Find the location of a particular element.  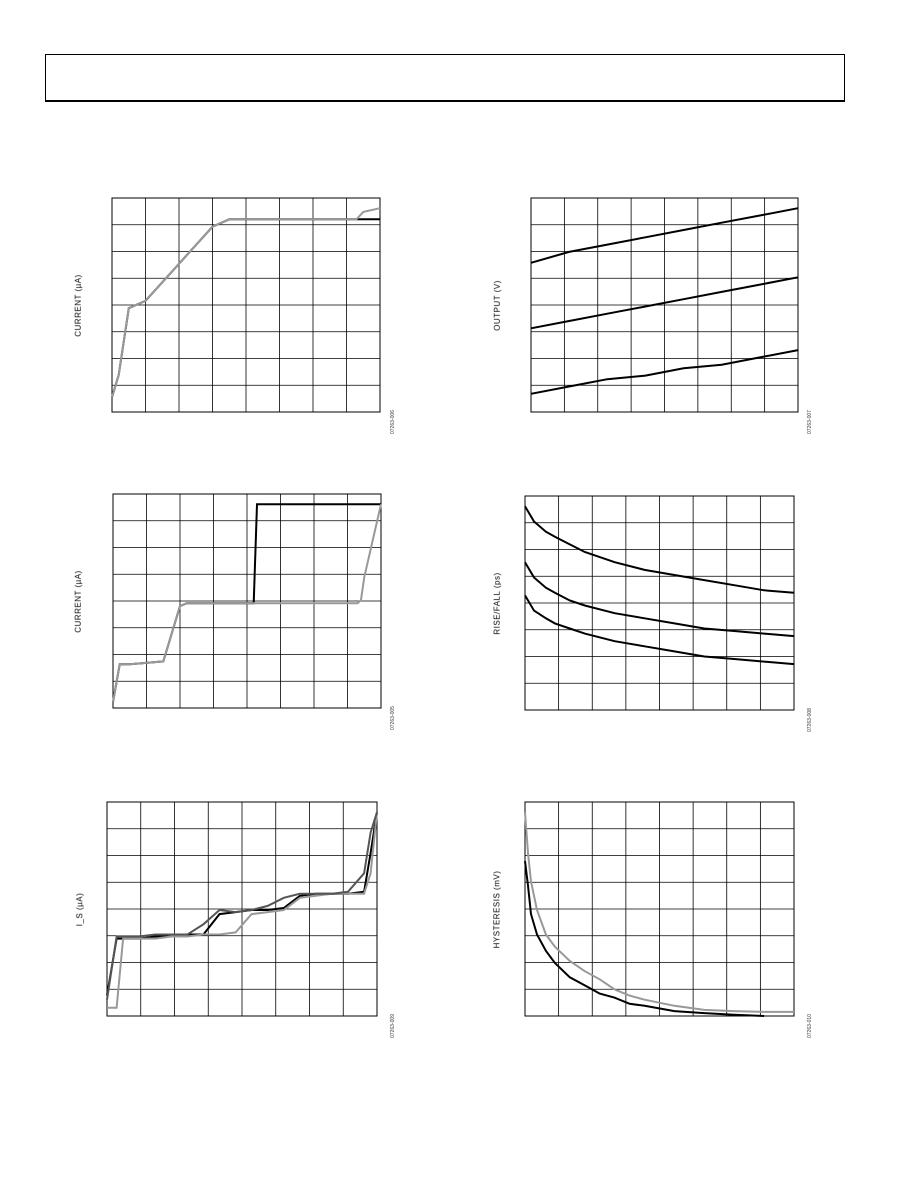

figure-id-label: 07263-010 is located at coordinates (809, 1026).